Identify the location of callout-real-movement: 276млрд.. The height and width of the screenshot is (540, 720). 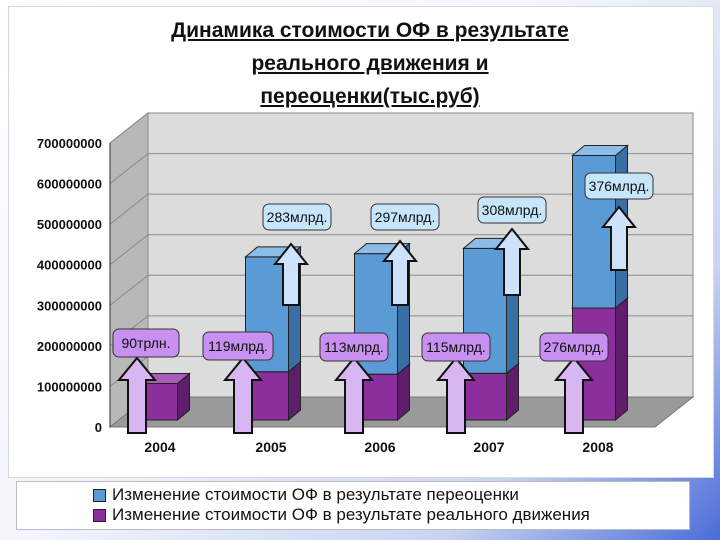
(574, 347).